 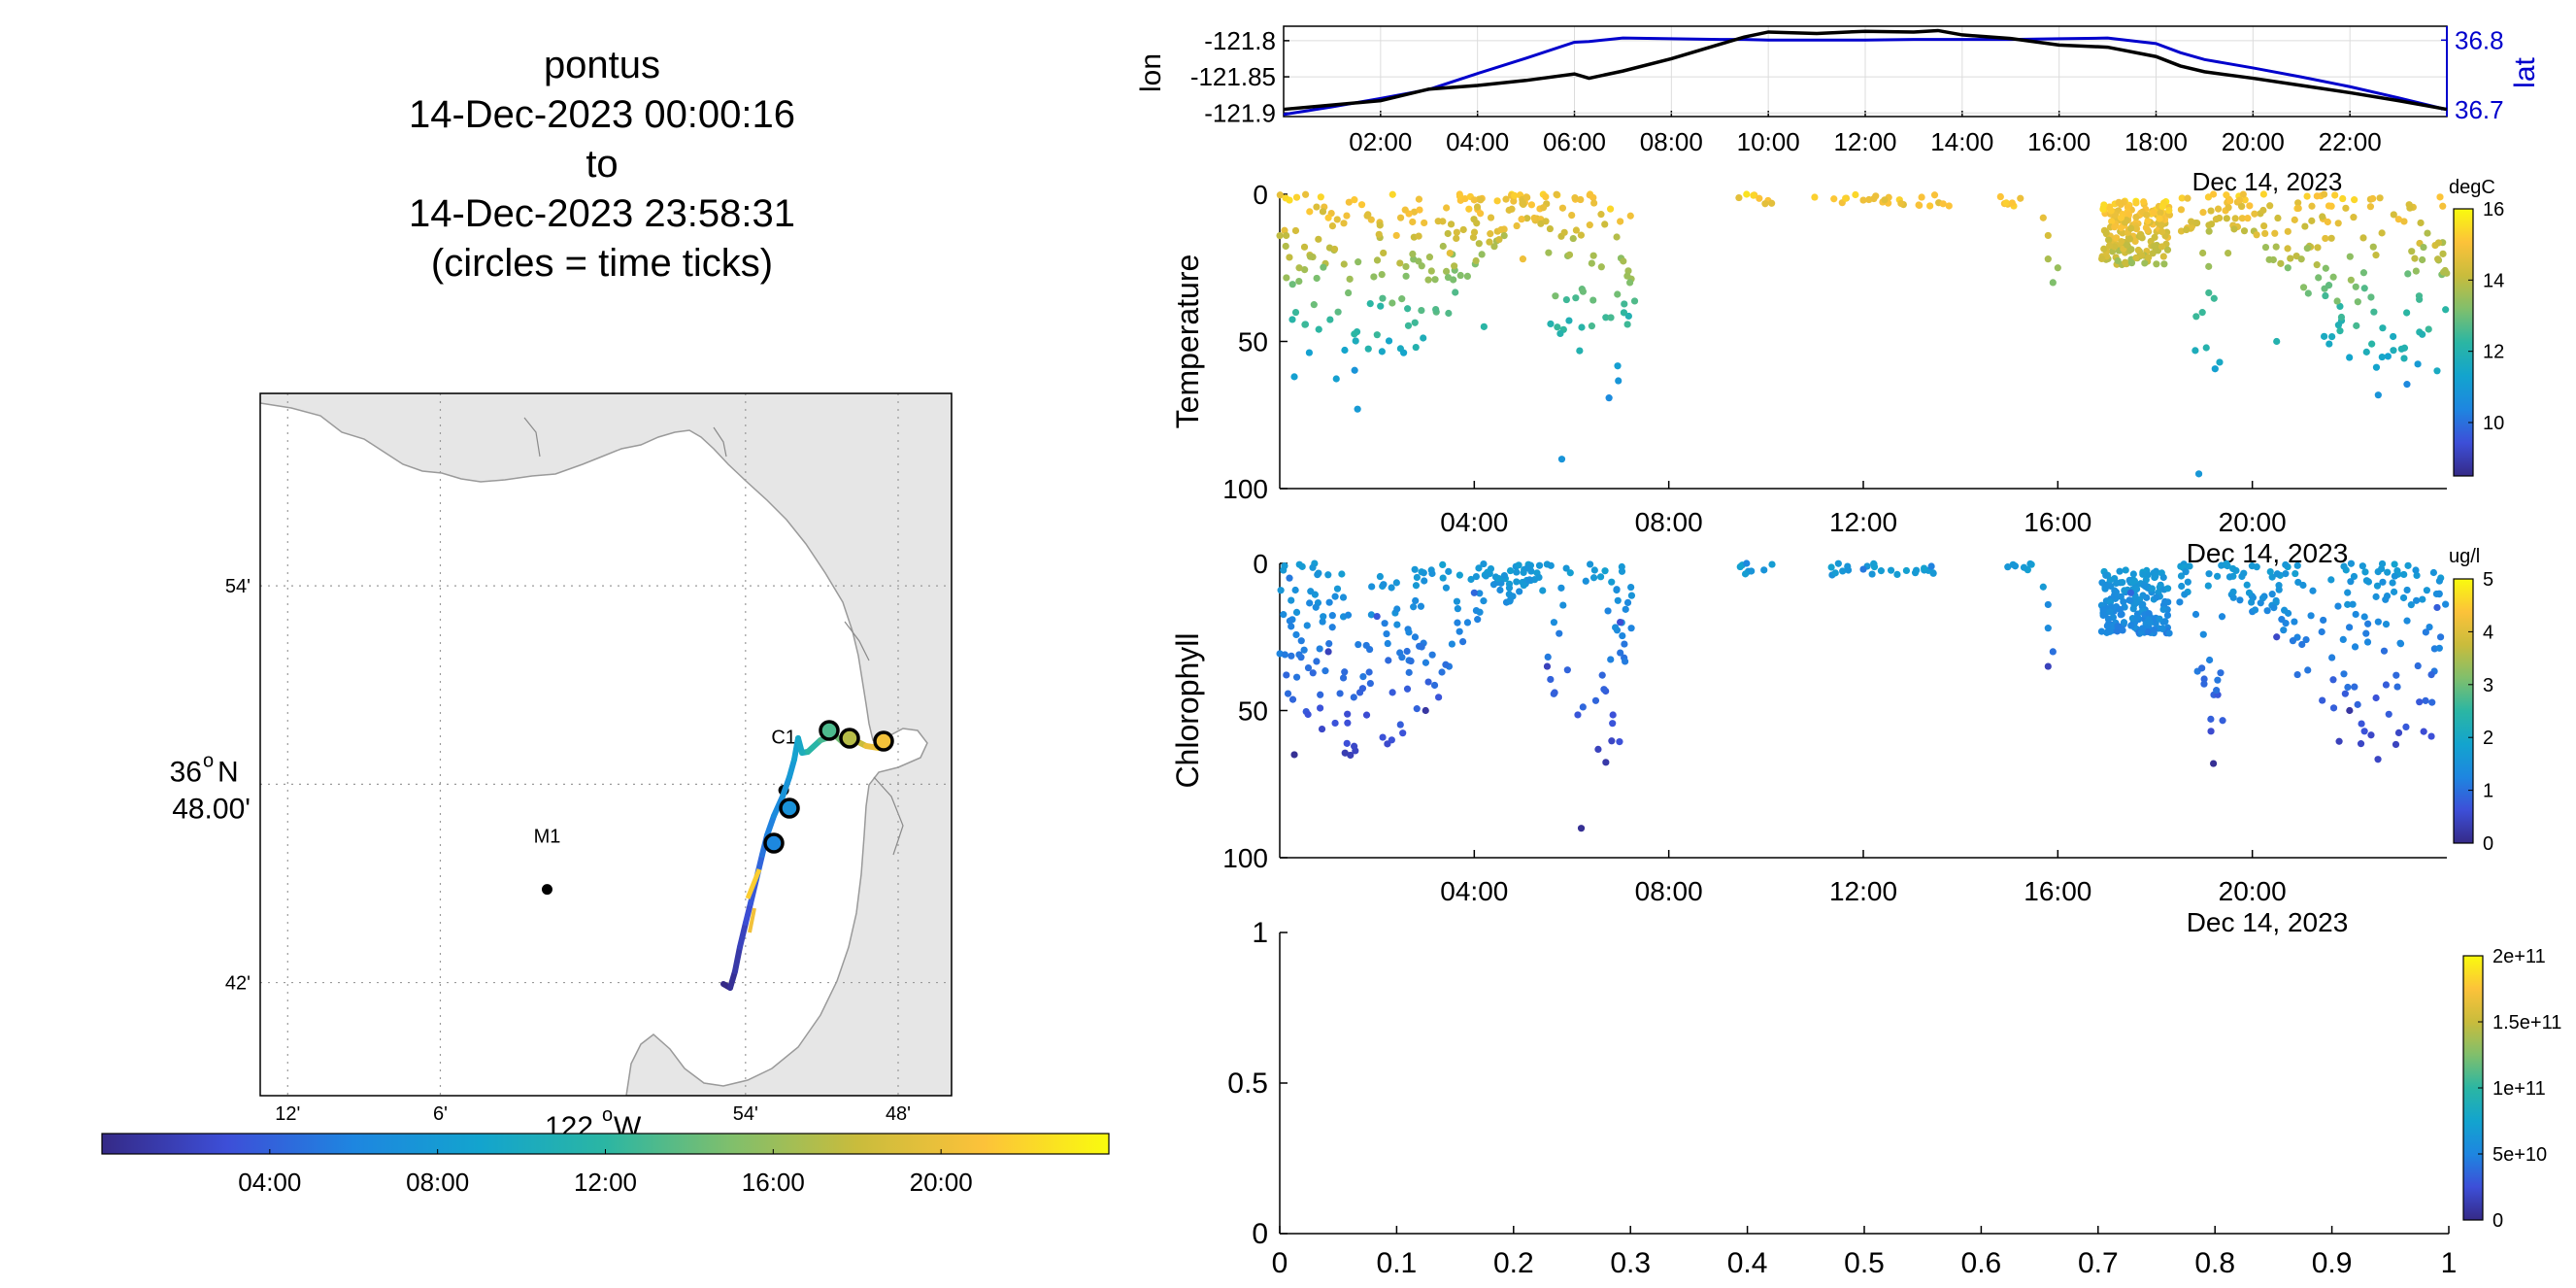 I want to click on x-tick-label: 02:00, so click(x=1381, y=141).